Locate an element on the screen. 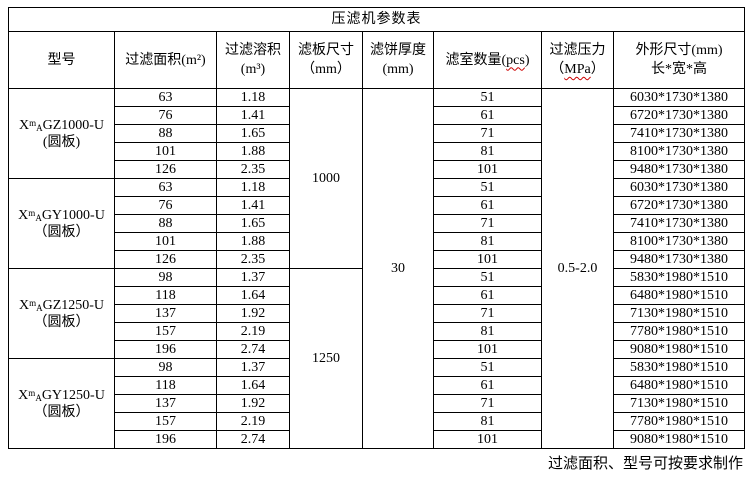  dims-cell: 9080*1980*1510 is located at coordinates (679, 349).